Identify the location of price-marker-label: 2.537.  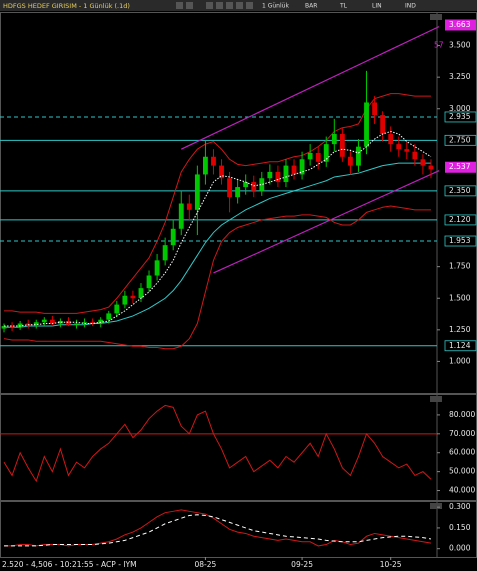
(460, 166).